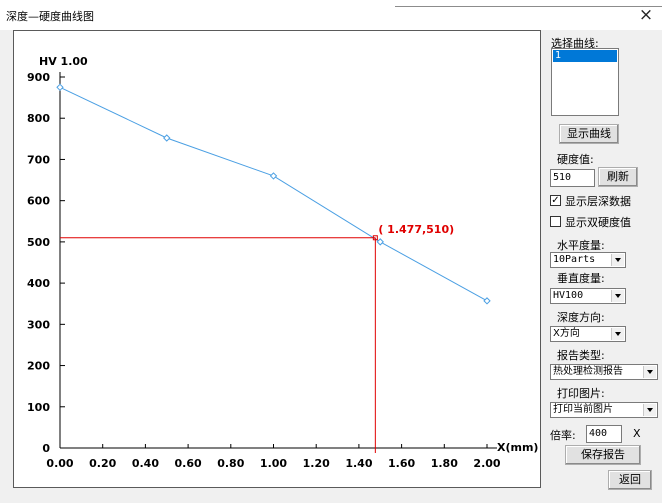 The width and height of the screenshot is (662, 503). I want to click on x-tick-label: 1.60, so click(401, 463).